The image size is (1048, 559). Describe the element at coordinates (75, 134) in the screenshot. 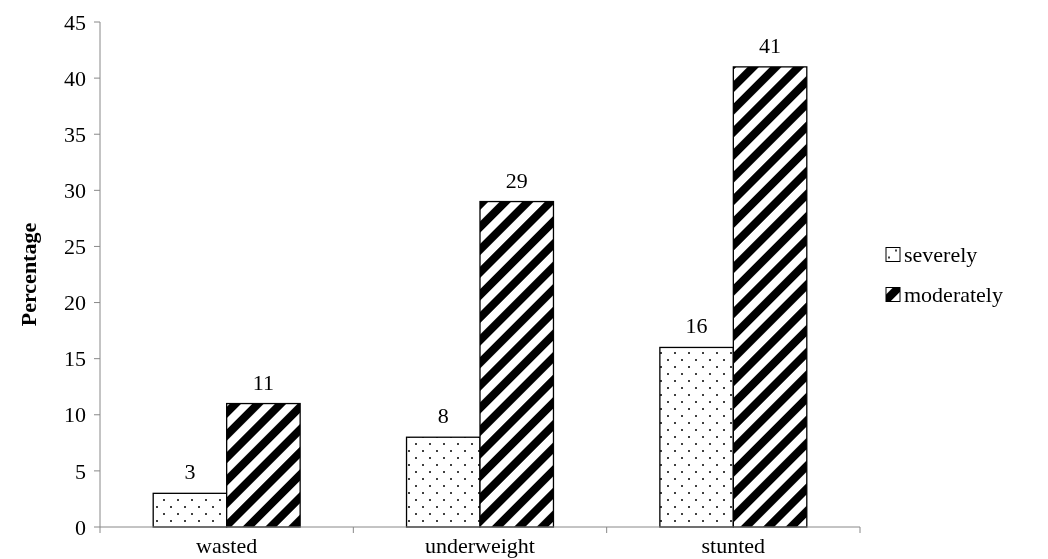

I see `y-tick-label: 35` at that location.